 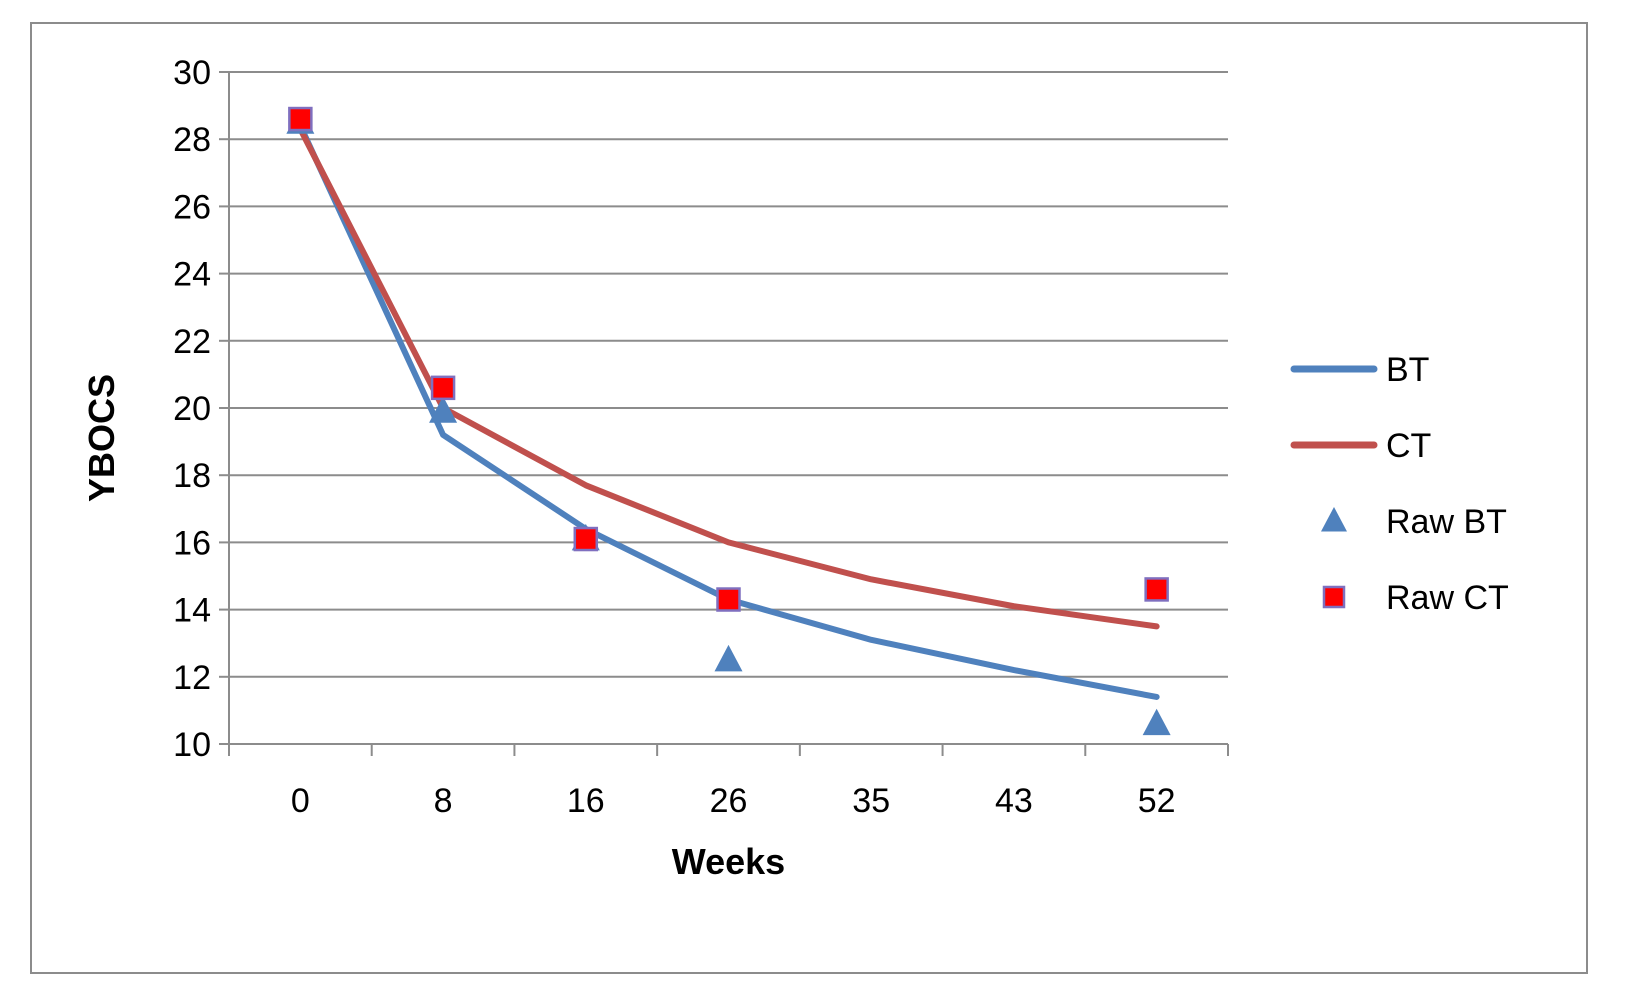 What do you see at coordinates (1447, 598) in the screenshot?
I see `legend-label: Raw CT` at bounding box center [1447, 598].